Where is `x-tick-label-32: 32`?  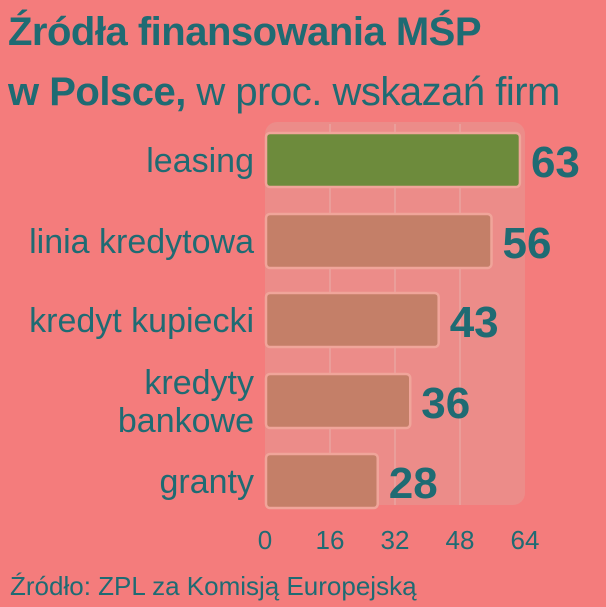 x-tick-label-32: 32 is located at coordinates (395, 540).